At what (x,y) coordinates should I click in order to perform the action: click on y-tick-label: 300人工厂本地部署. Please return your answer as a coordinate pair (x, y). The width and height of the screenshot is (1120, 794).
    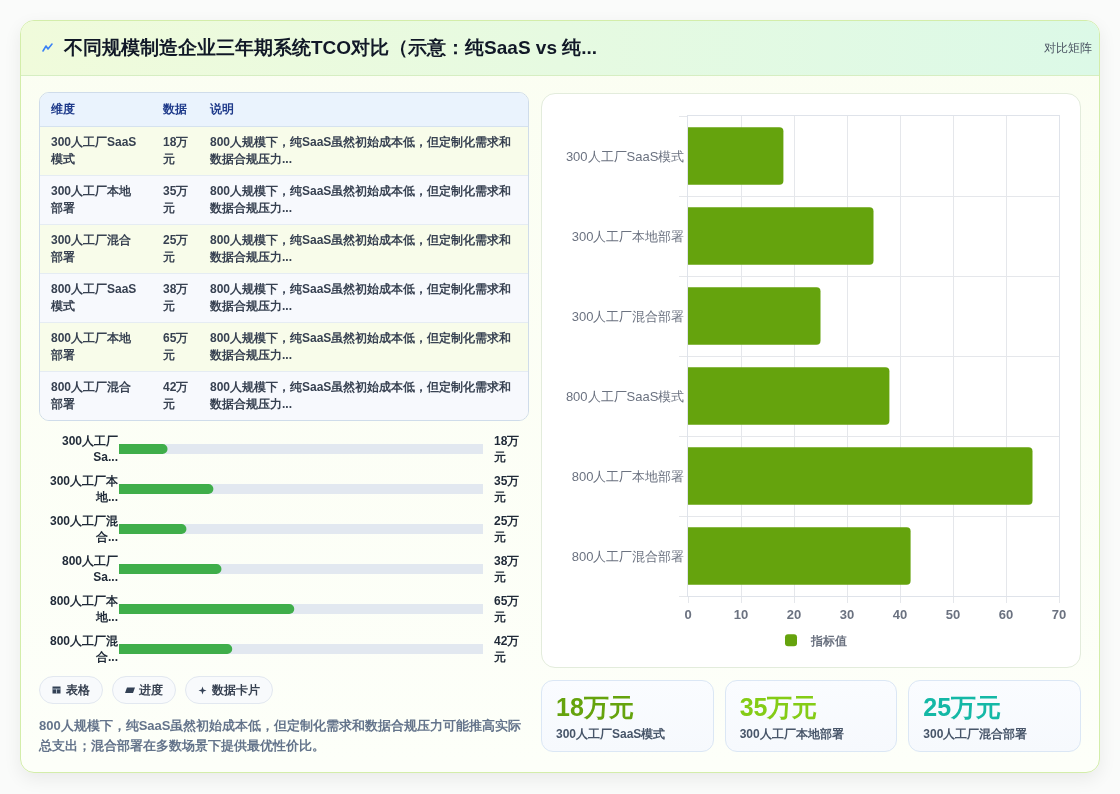
    Looking at the image, I should click on (628, 236).